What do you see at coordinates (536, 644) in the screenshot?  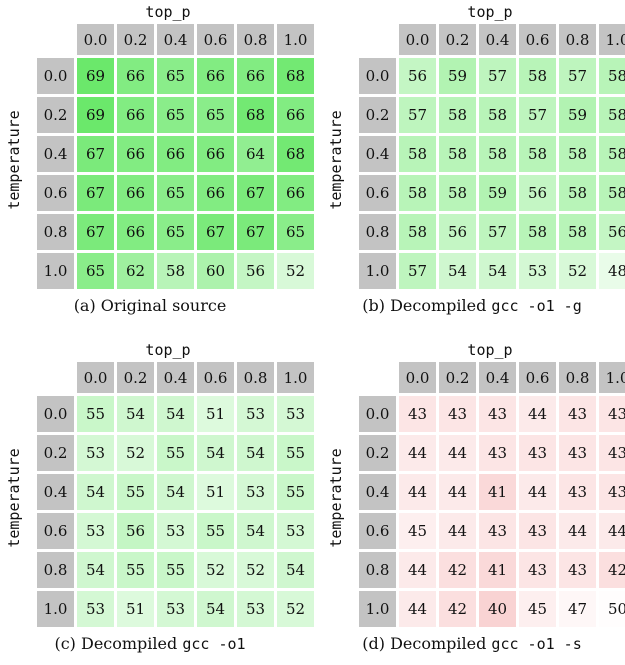 I see `caption-code: gcc -o1 -s` at bounding box center [536, 644].